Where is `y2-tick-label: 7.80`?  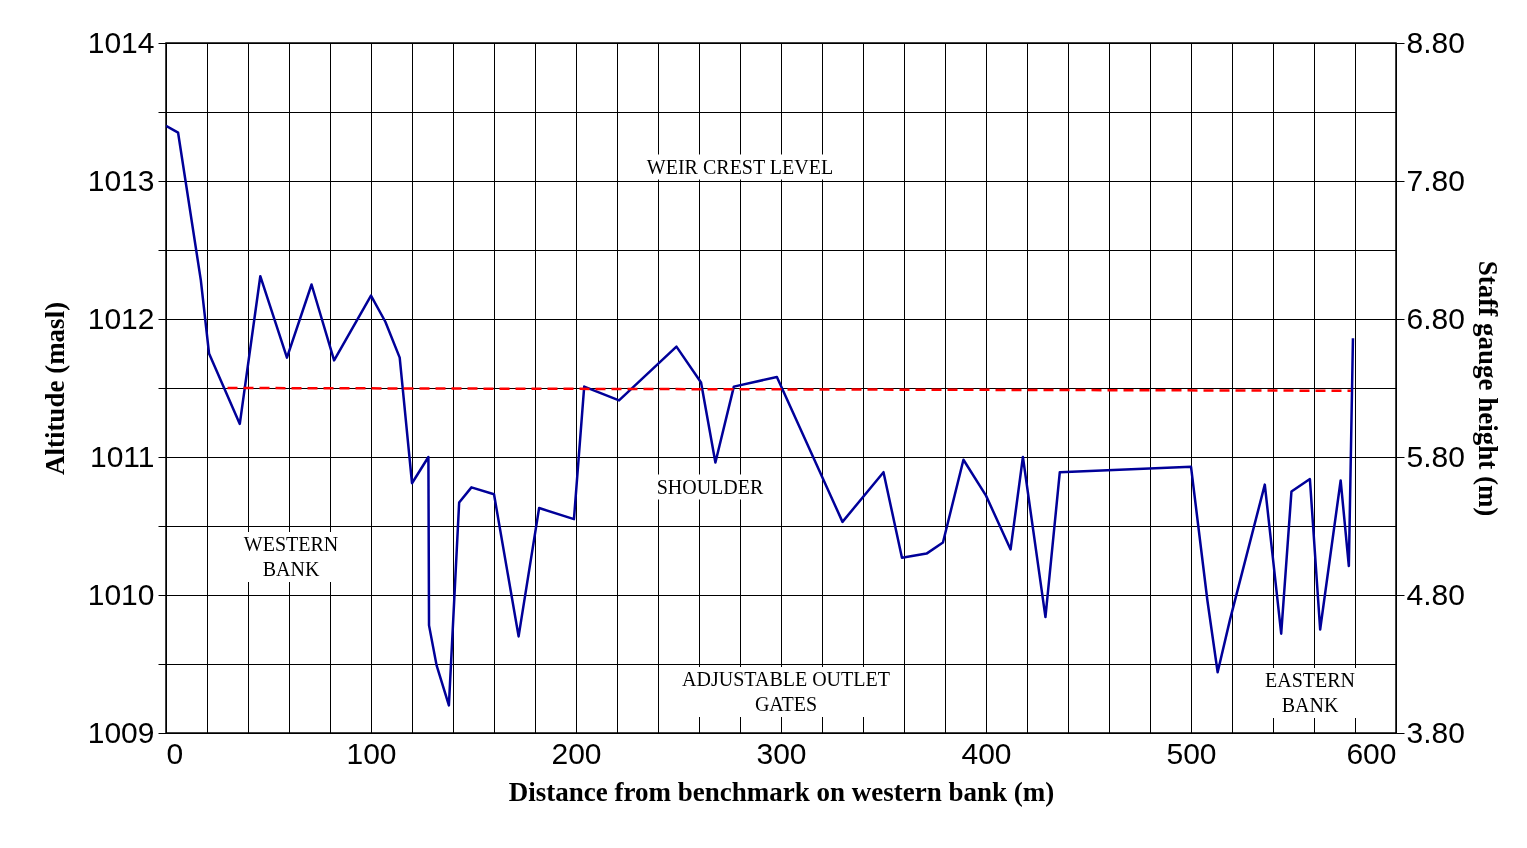 y2-tick-label: 7.80 is located at coordinates (1435, 180).